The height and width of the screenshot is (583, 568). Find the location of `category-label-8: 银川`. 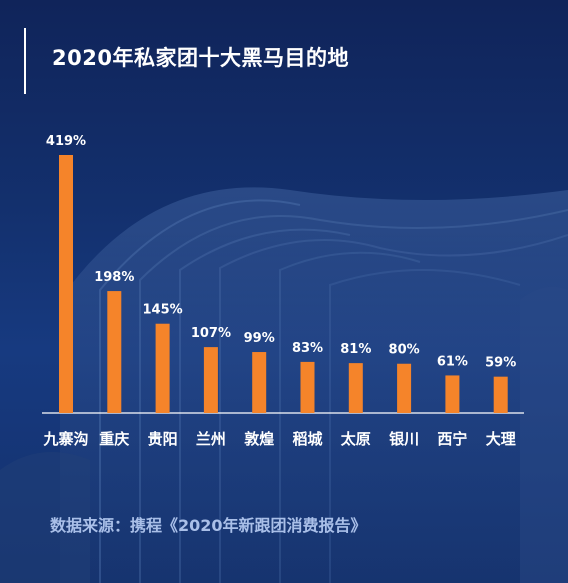

category-label-8: 银川 is located at coordinates (404, 439).